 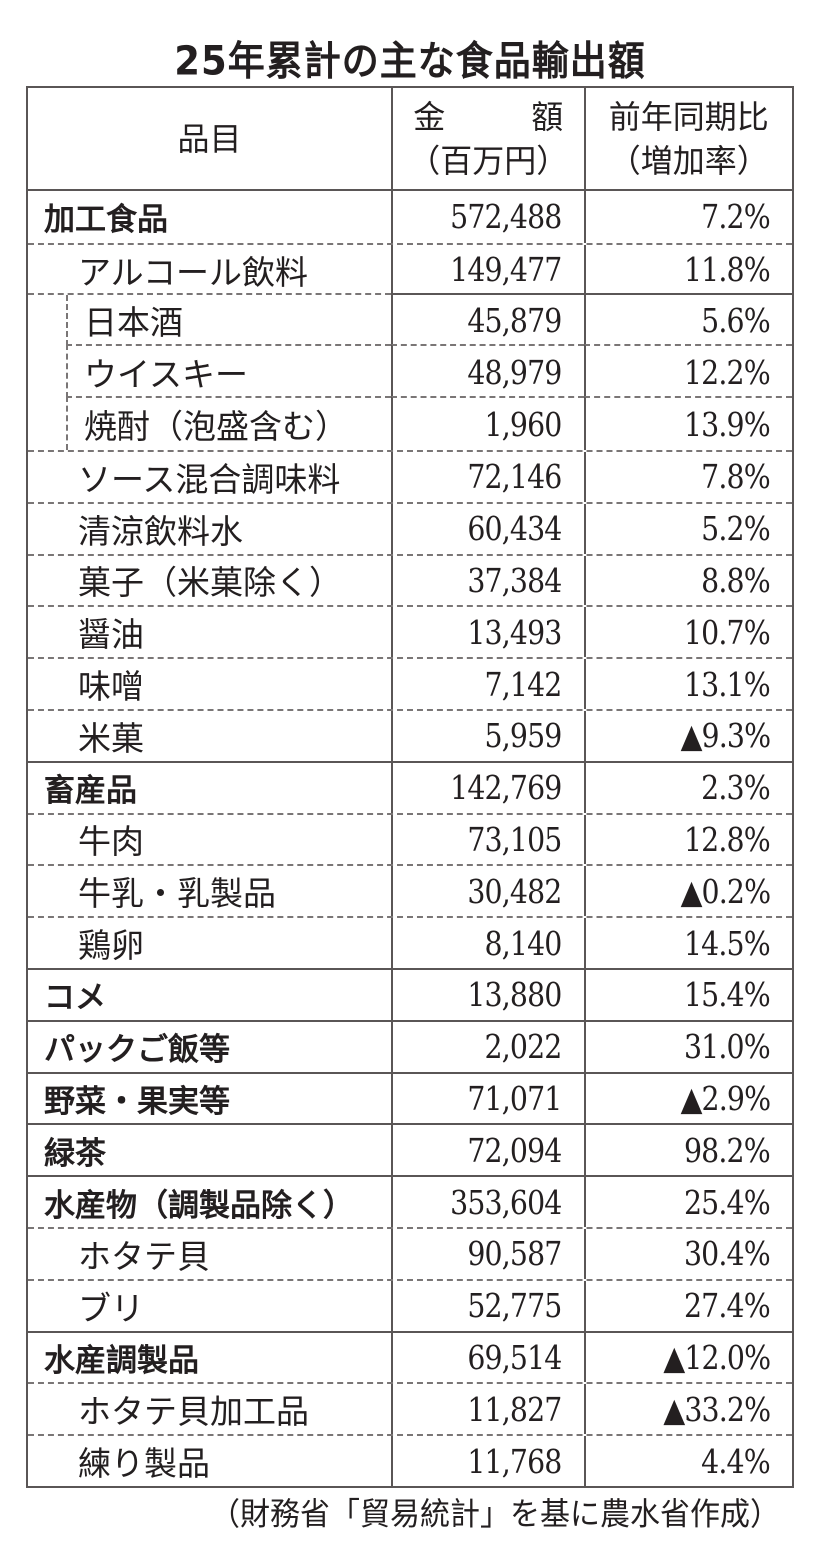 What do you see at coordinates (687, 528) in the screenshot?
I see `change-cell: 5.2%` at bounding box center [687, 528].